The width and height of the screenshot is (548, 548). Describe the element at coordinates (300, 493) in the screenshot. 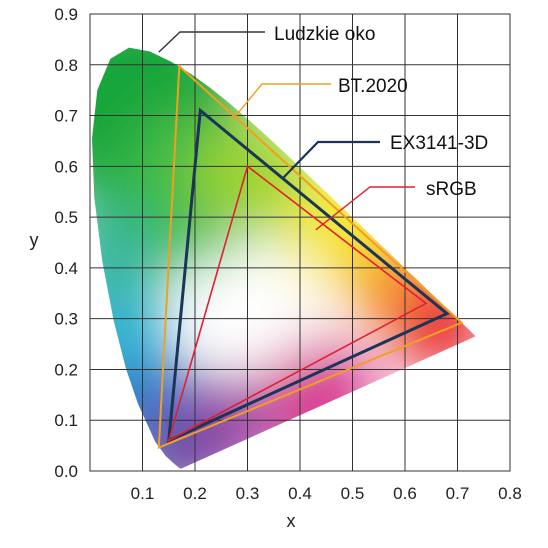

I see `x-tick-label: 0.4` at that location.